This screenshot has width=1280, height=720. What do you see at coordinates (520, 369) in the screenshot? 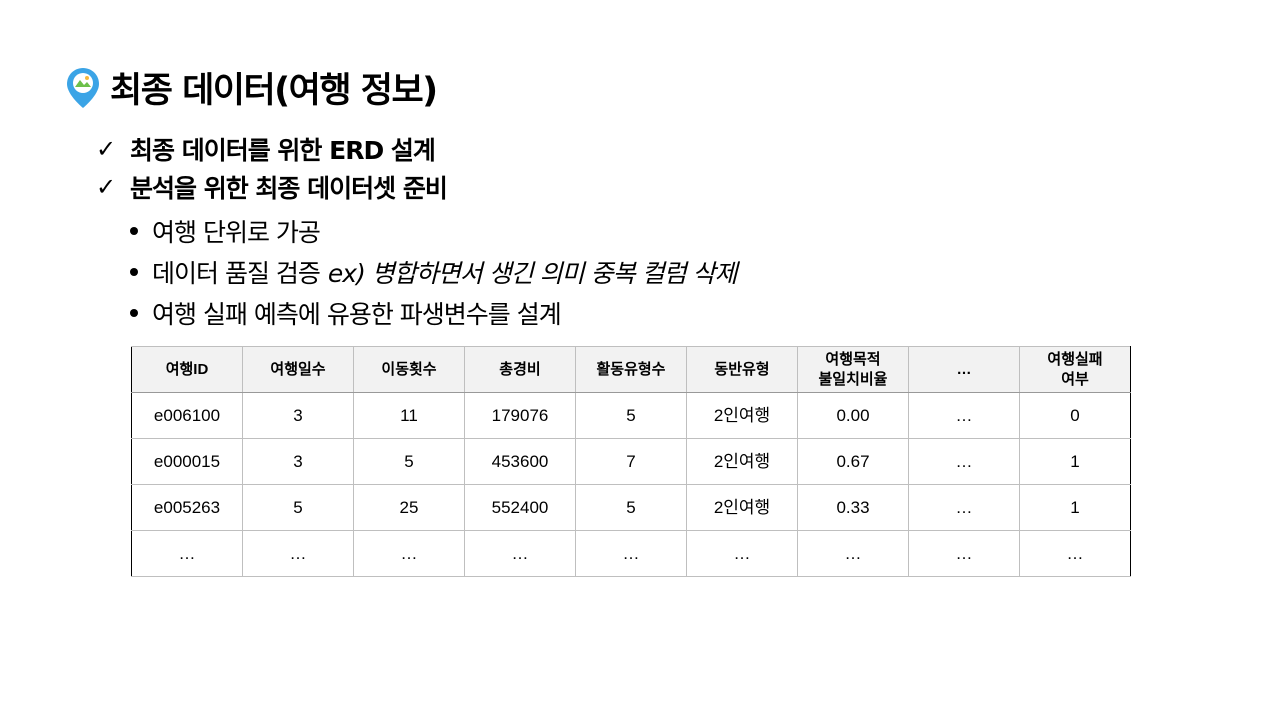
I see `column-header: 총경비` at bounding box center [520, 369].